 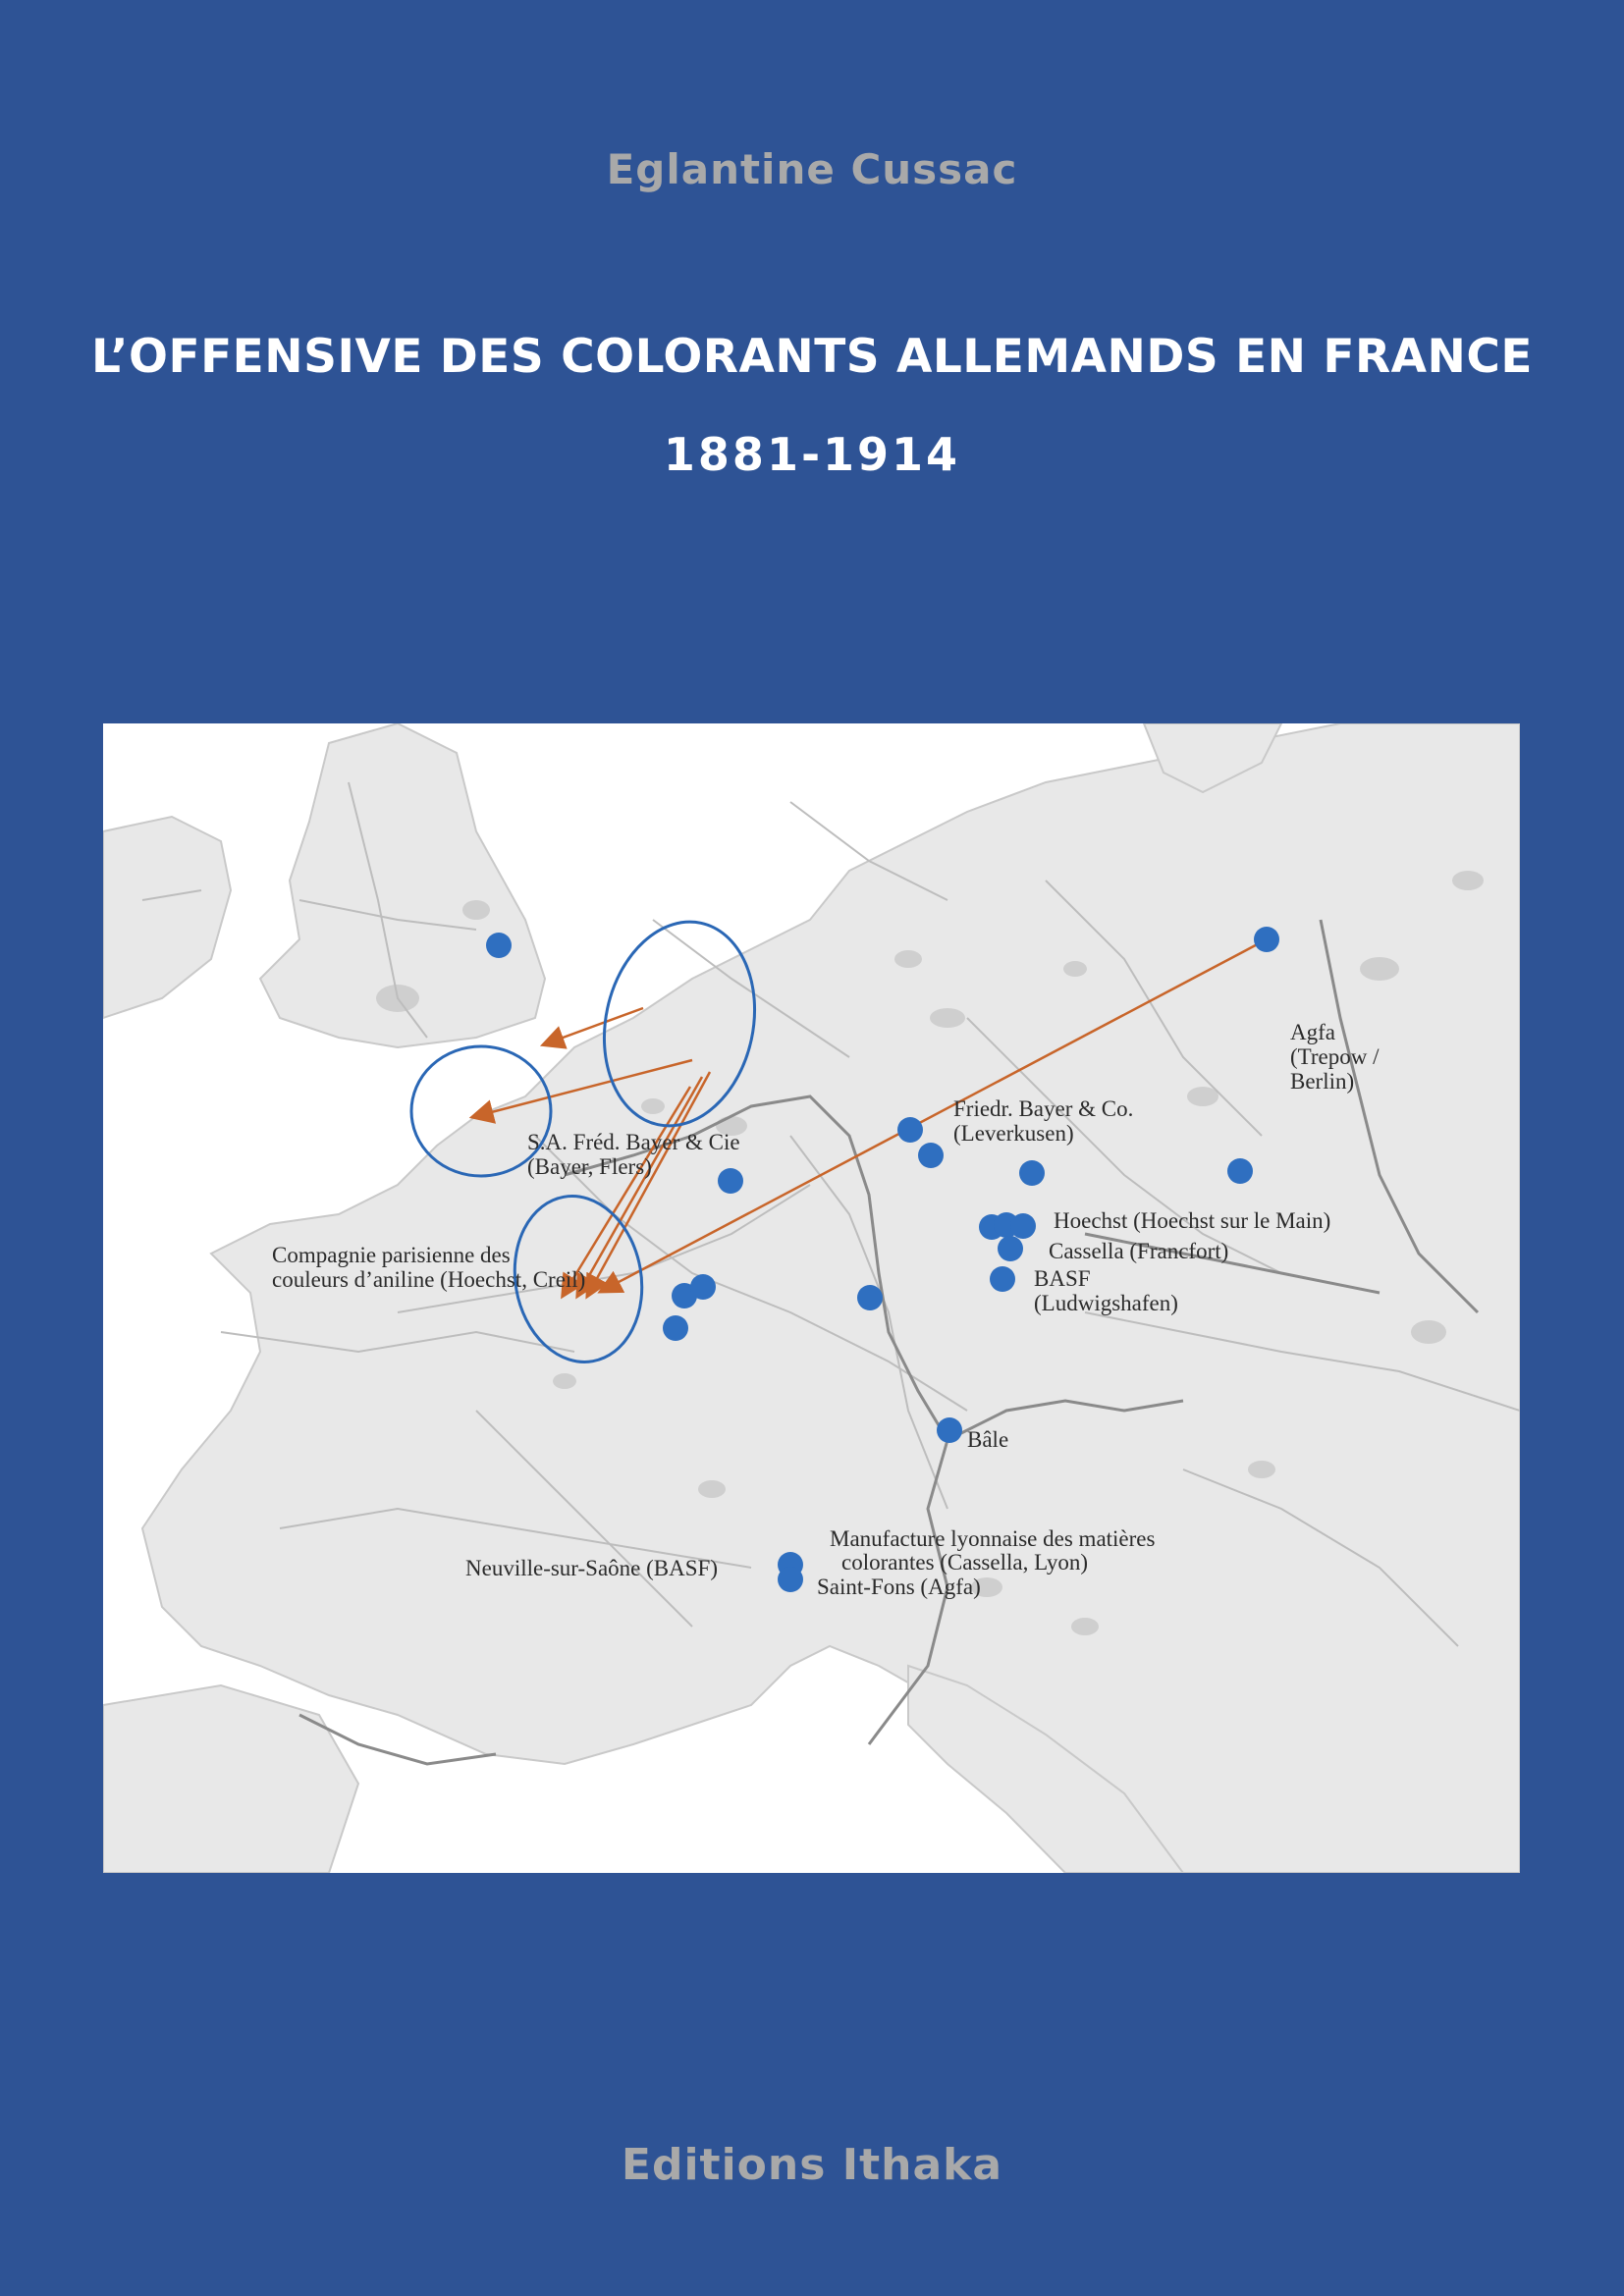 What do you see at coordinates (1032, 1173) in the screenshot?
I see `marker-rhine` at bounding box center [1032, 1173].